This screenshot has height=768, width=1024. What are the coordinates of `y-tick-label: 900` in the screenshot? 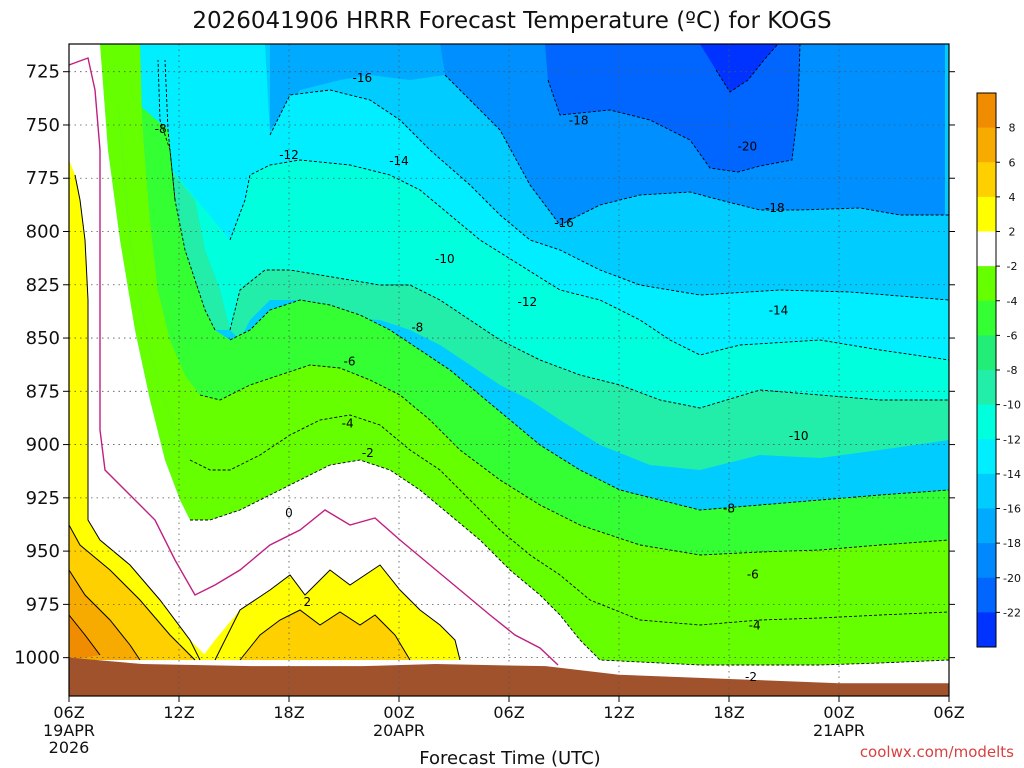 It's located at (43, 445).